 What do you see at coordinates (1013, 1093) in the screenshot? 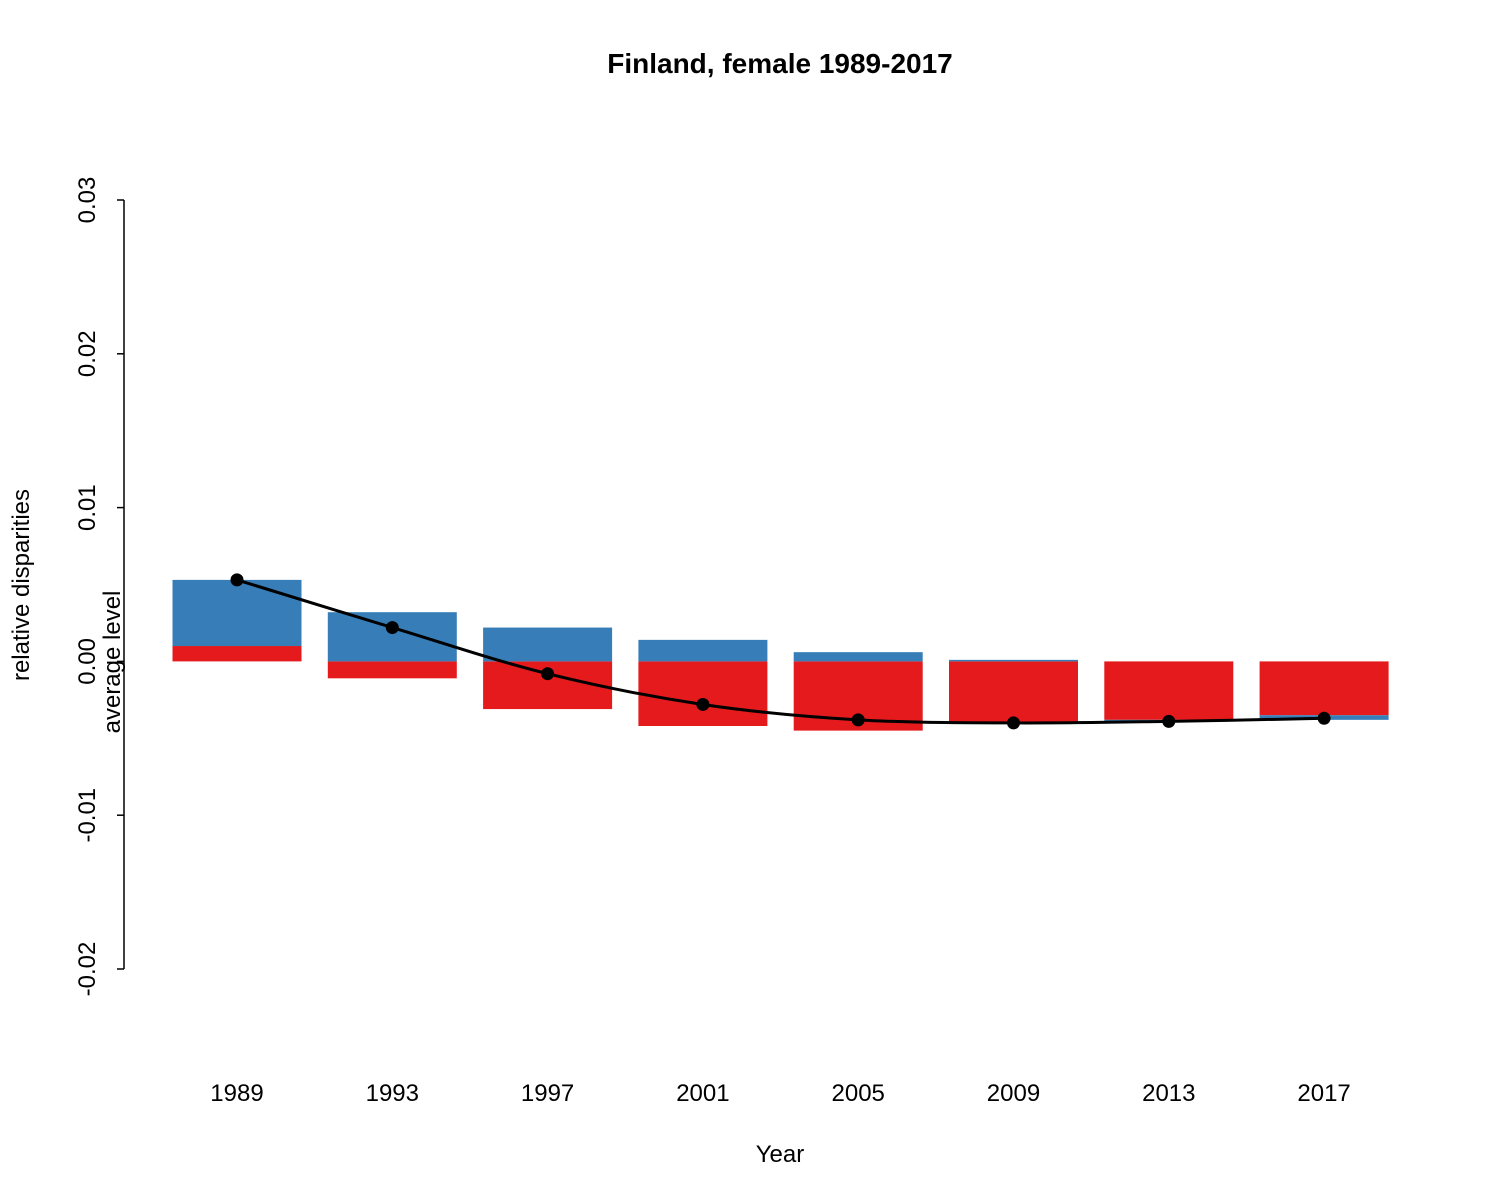
I see `x-tick-label: 2009` at bounding box center [1013, 1093].